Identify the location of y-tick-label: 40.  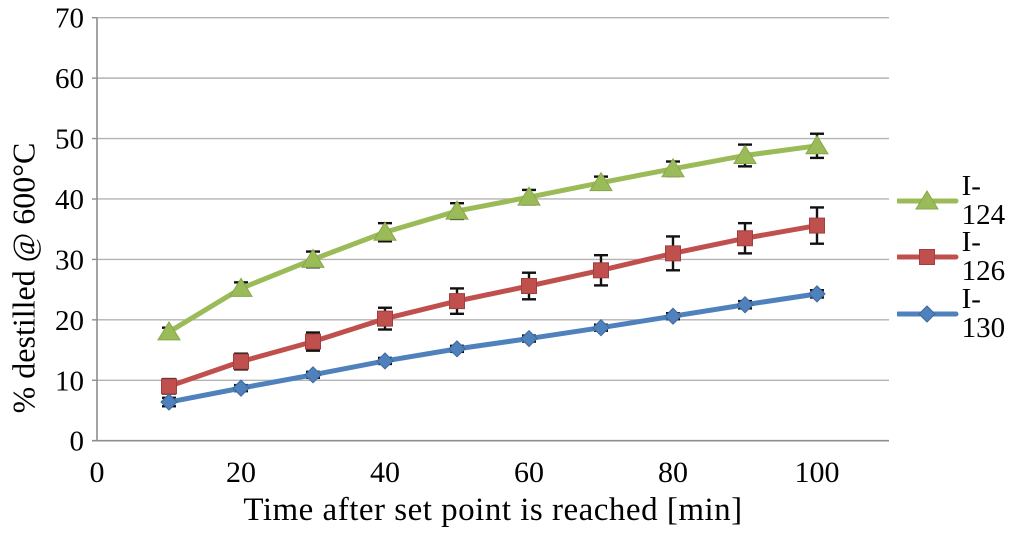
(69, 200).